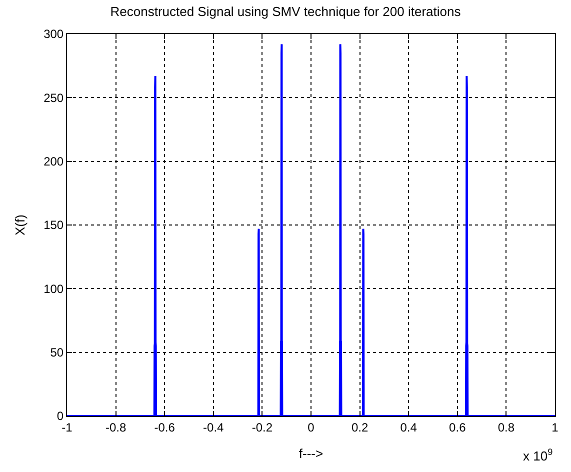 Image resolution: width=571 pixels, height=472 pixels. What do you see at coordinates (262, 427) in the screenshot?
I see `x-tick-label: -0.2` at bounding box center [262, 427].